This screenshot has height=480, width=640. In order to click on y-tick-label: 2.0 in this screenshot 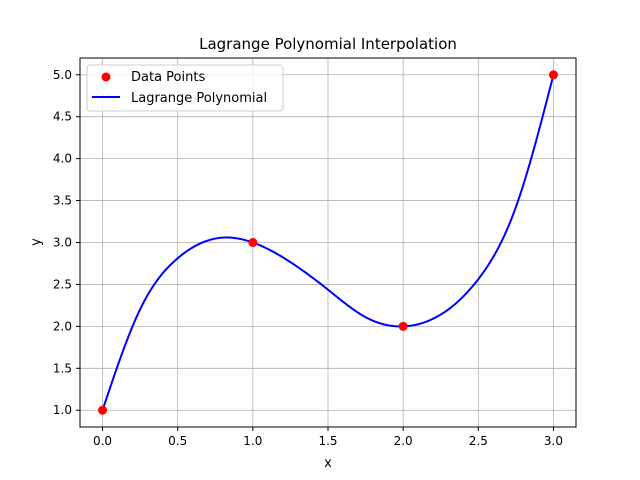, I will do `click(62, 326)`.